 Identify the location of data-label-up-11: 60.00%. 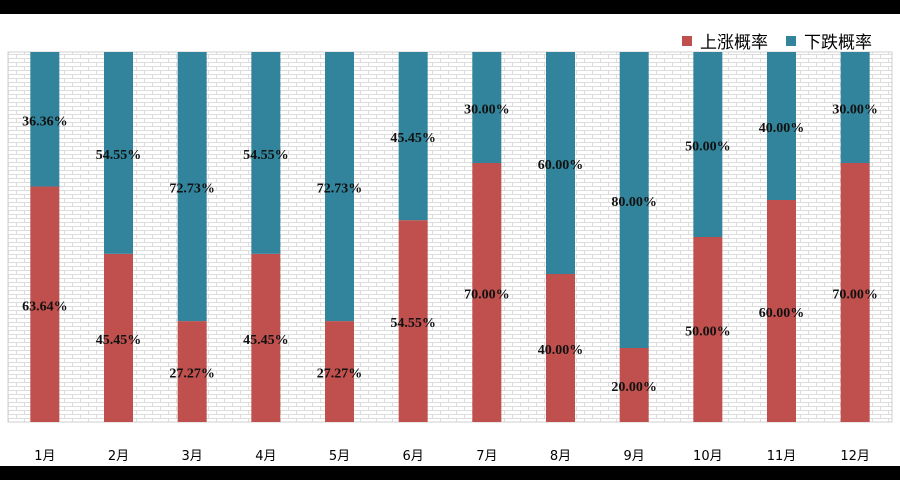
(782, 313).